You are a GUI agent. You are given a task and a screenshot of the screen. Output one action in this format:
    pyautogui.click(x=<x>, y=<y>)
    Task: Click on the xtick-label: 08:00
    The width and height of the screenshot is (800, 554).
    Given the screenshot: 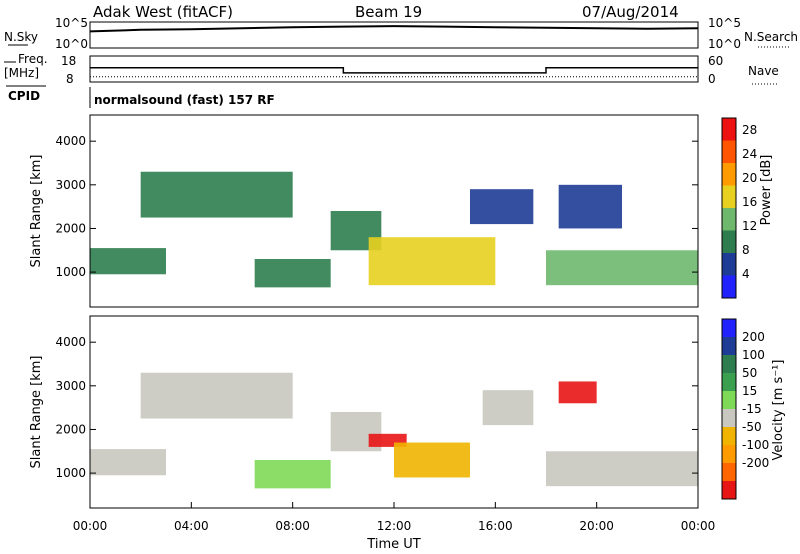 What is the action you would take?
    pyautogui.click(x=292, y=526)
    